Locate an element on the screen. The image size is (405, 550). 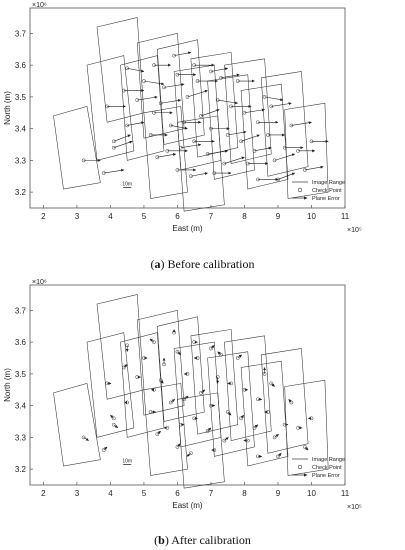
x-tick-label: 8 is located at coordinates (244, 493).